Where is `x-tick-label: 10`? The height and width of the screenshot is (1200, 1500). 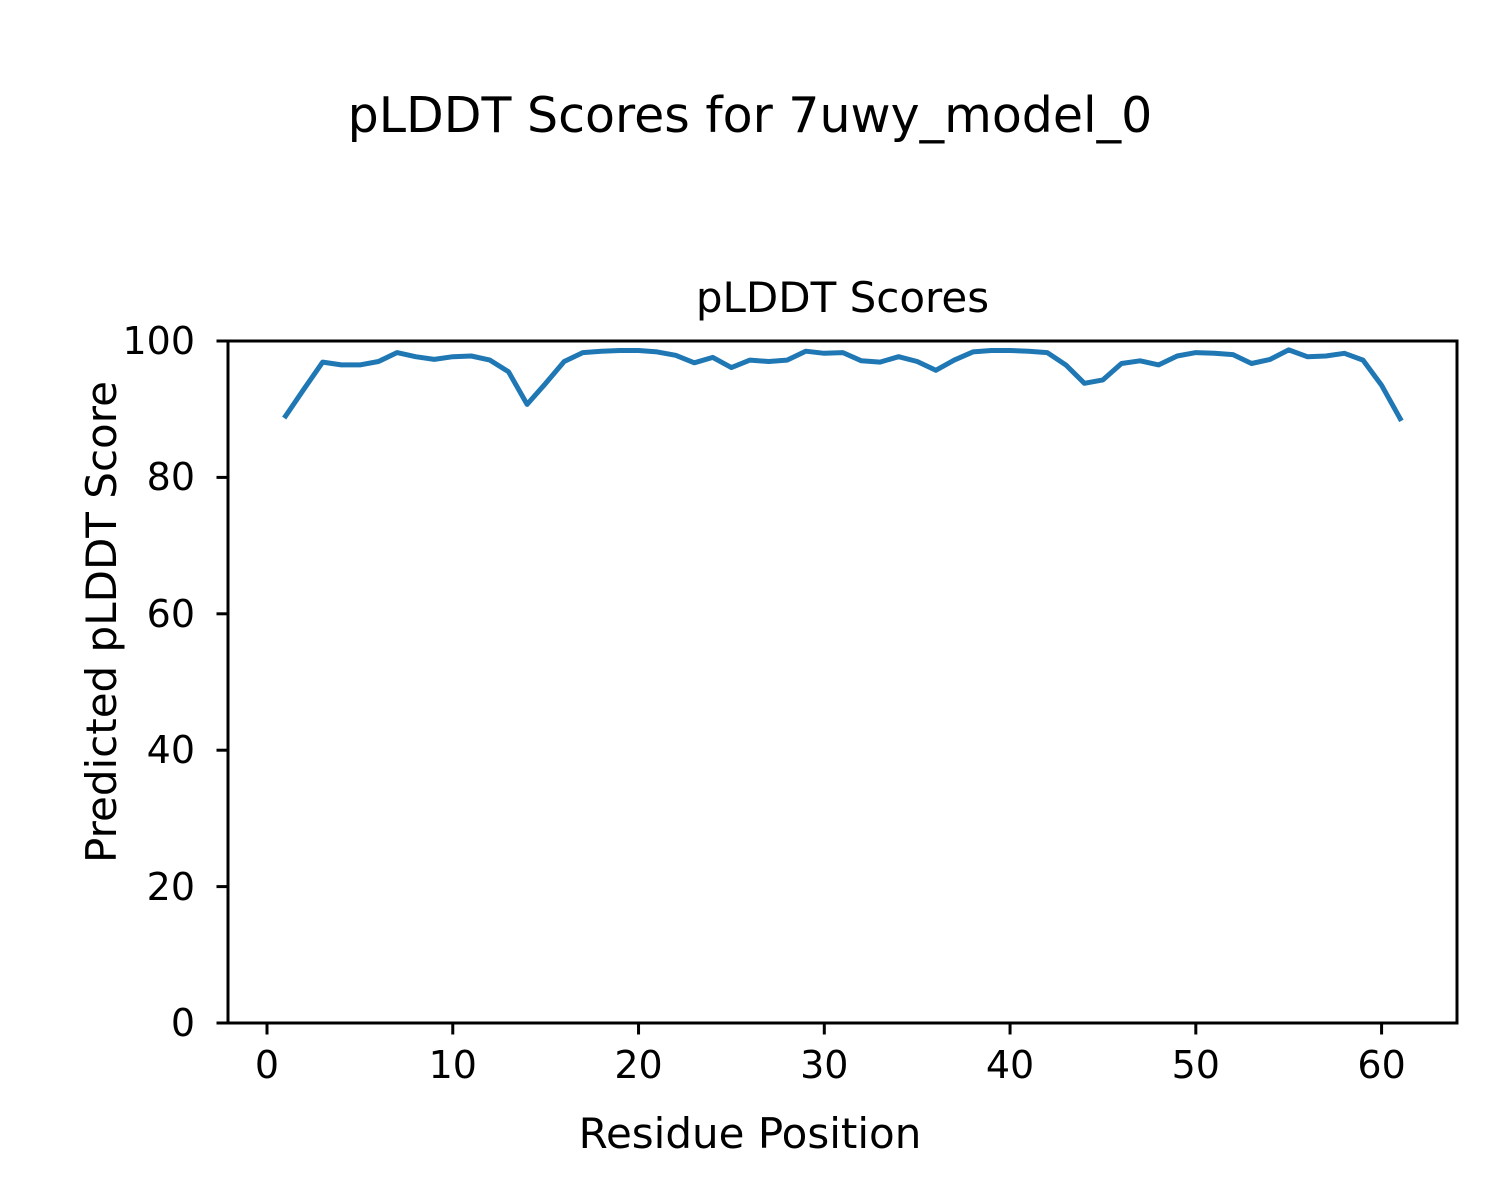
x-tick-label: 10 is located at coordinates (452, 1065).